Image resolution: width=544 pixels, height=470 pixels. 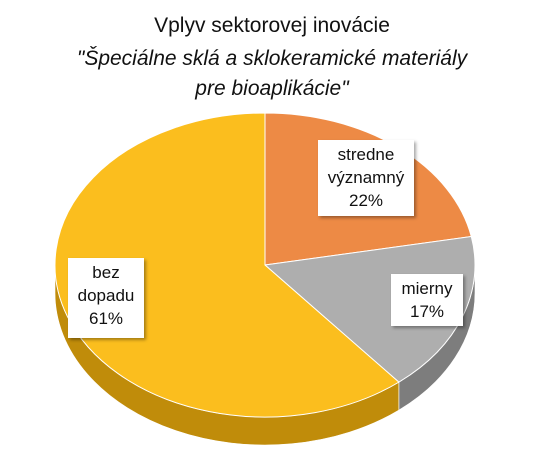 I want to click on label-line1: bez, so click(x=106, y=272).